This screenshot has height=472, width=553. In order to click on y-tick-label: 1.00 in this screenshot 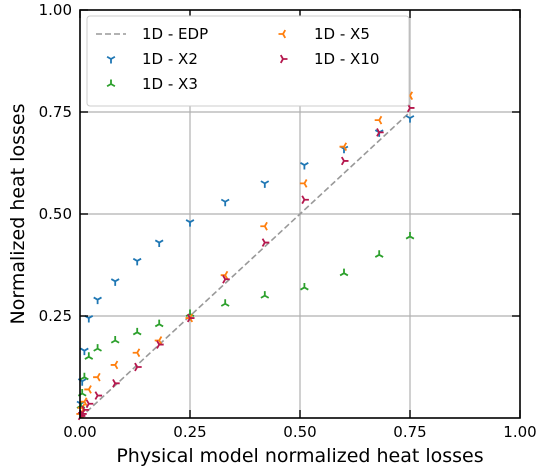, I will do `click(55, 10)`.